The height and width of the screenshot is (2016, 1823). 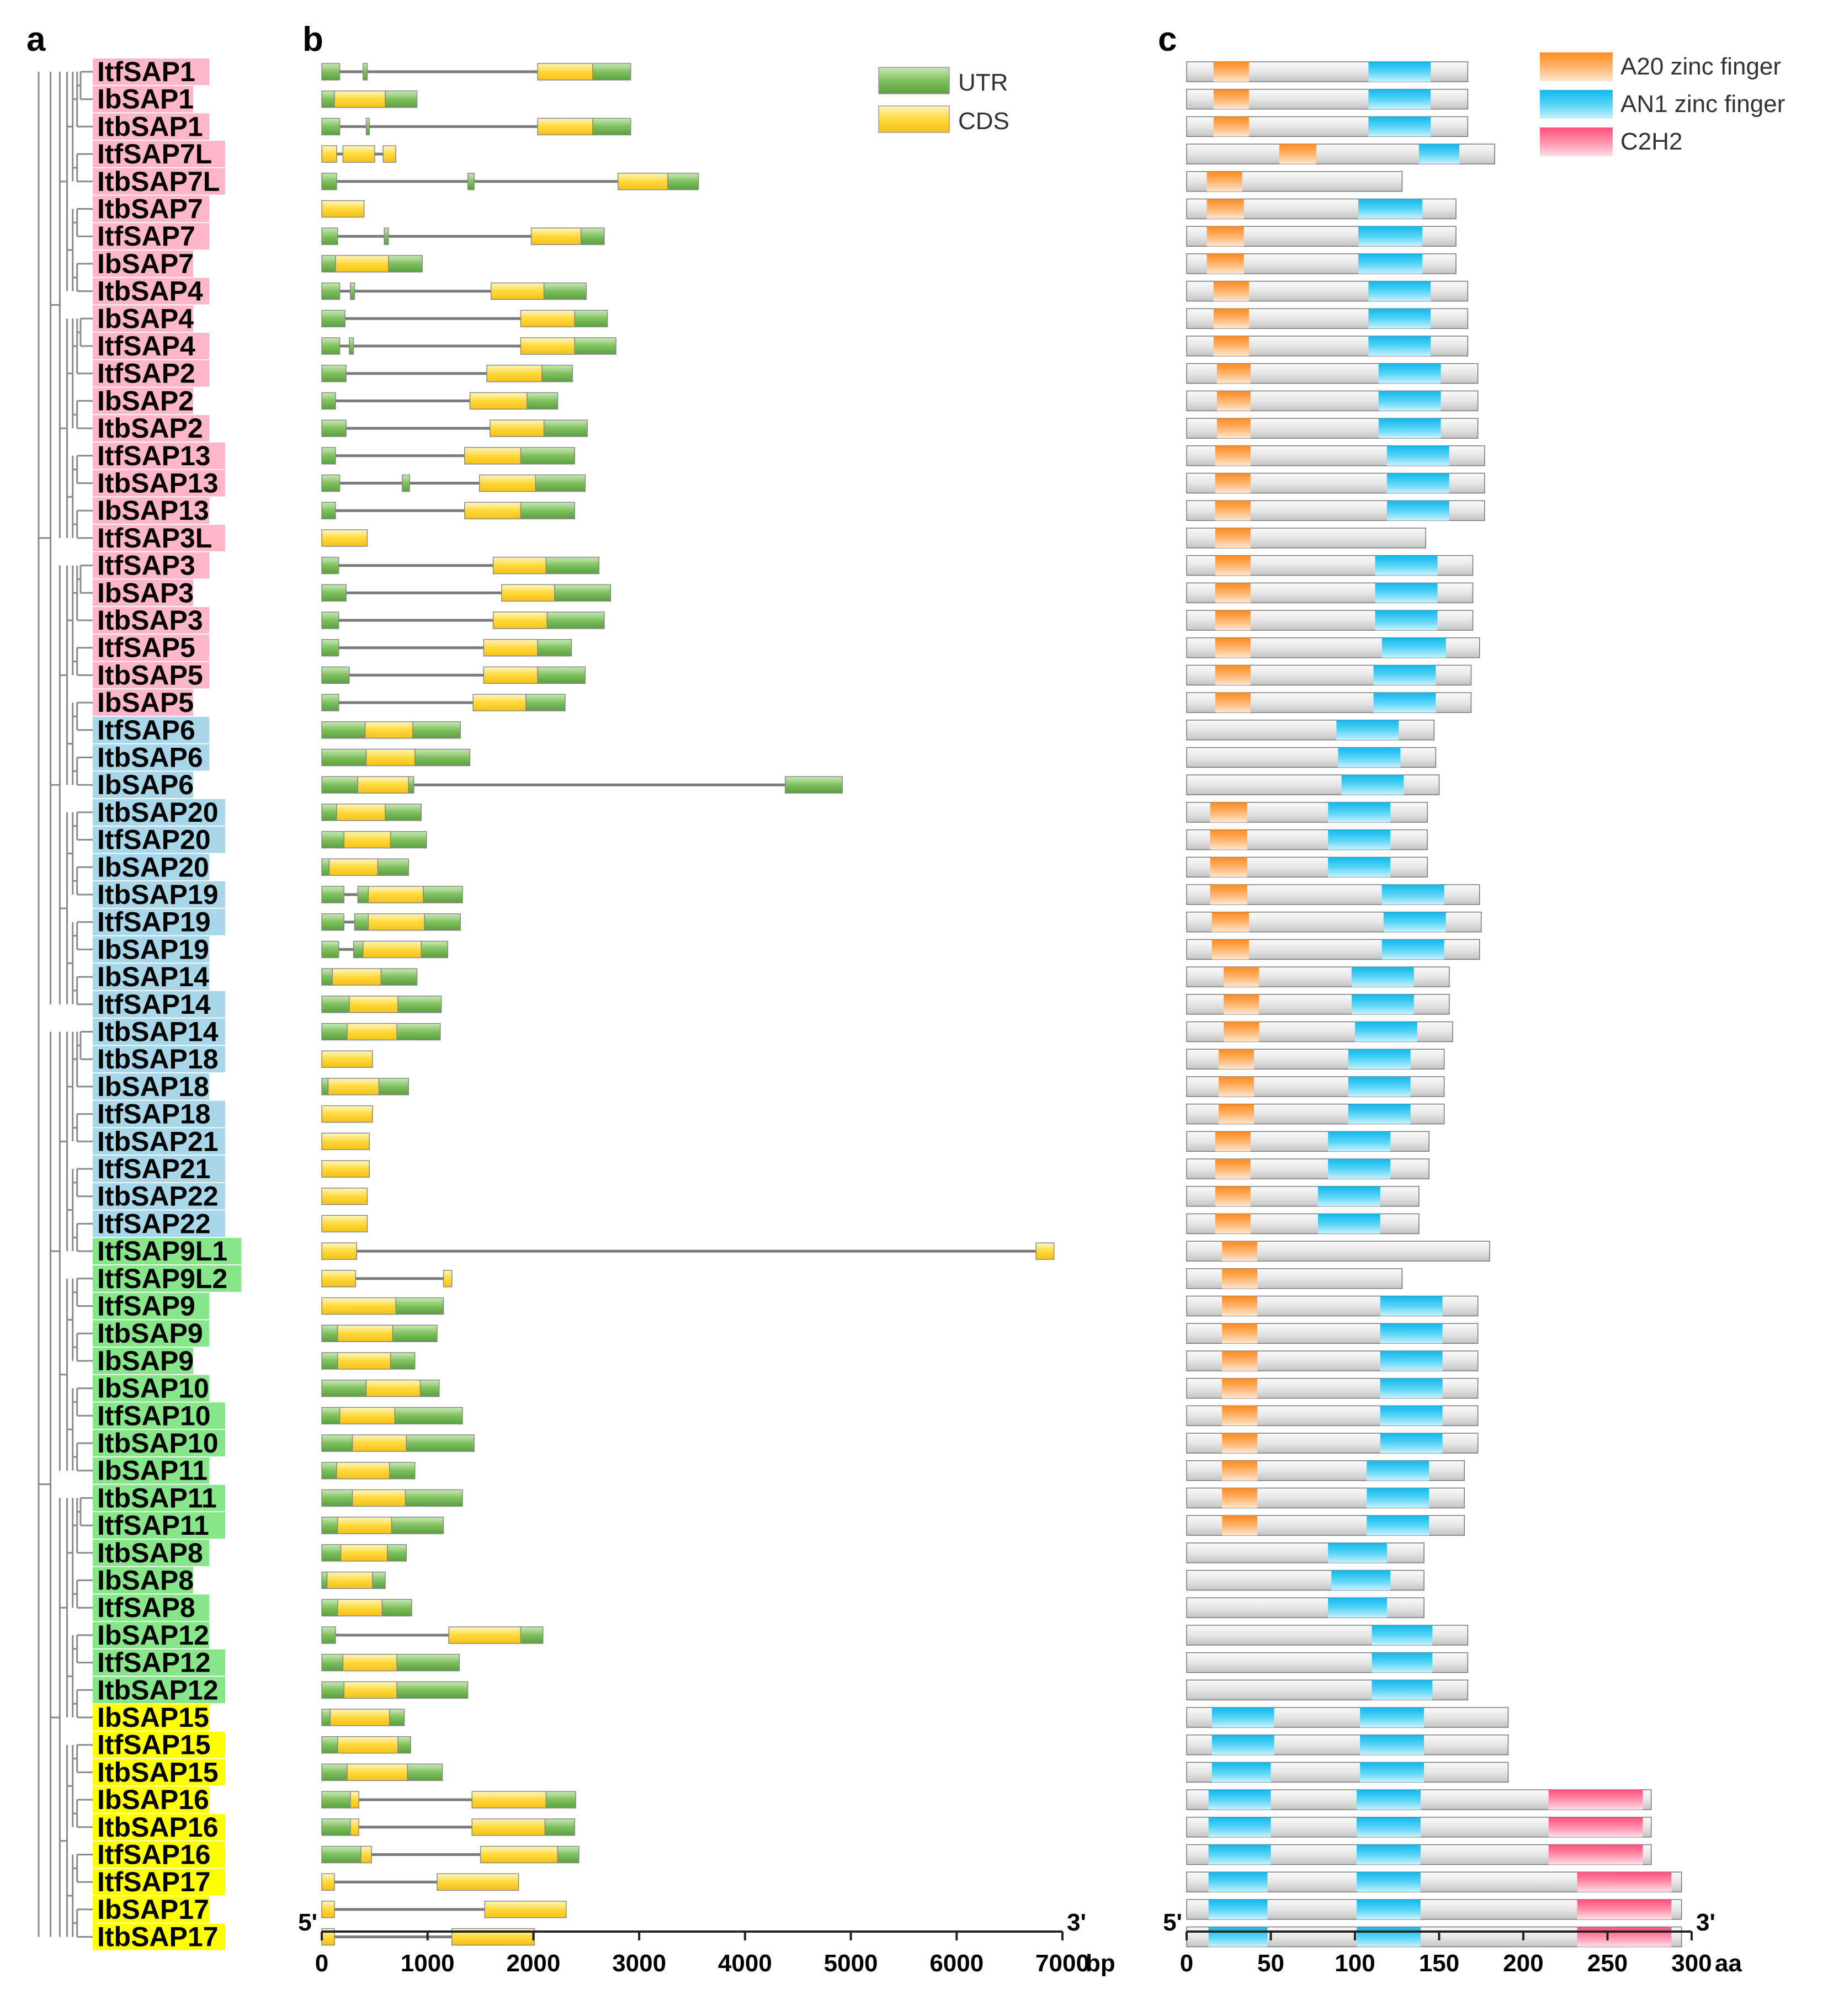 I want to click on gene-label: IbSAP14, so click(x=153, y=976).